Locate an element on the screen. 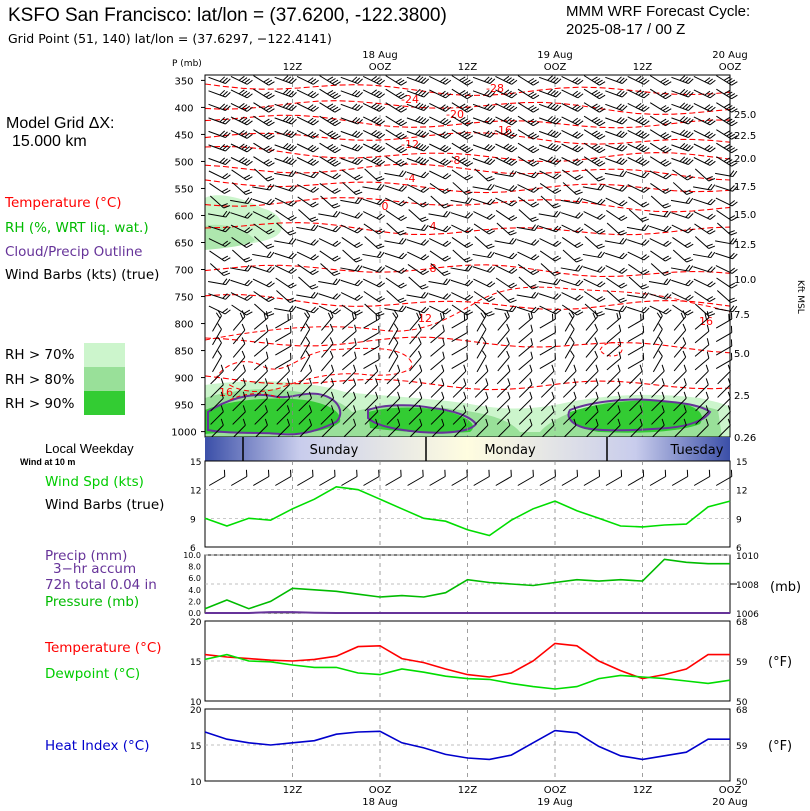 This screenshot has height=811, width=810. temperature-contour is located at coordinates (467, 302).